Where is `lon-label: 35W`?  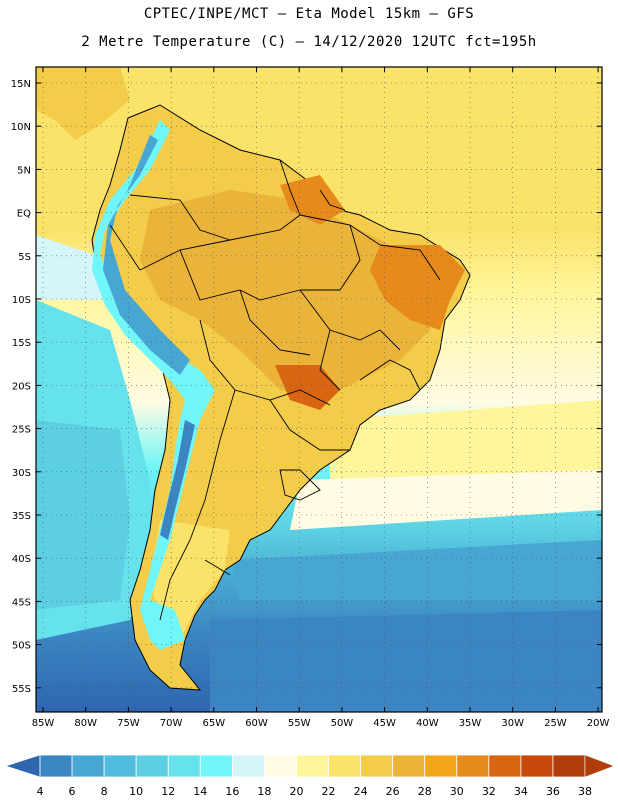
lon-label: 35W is located at coordinates (470, 723).